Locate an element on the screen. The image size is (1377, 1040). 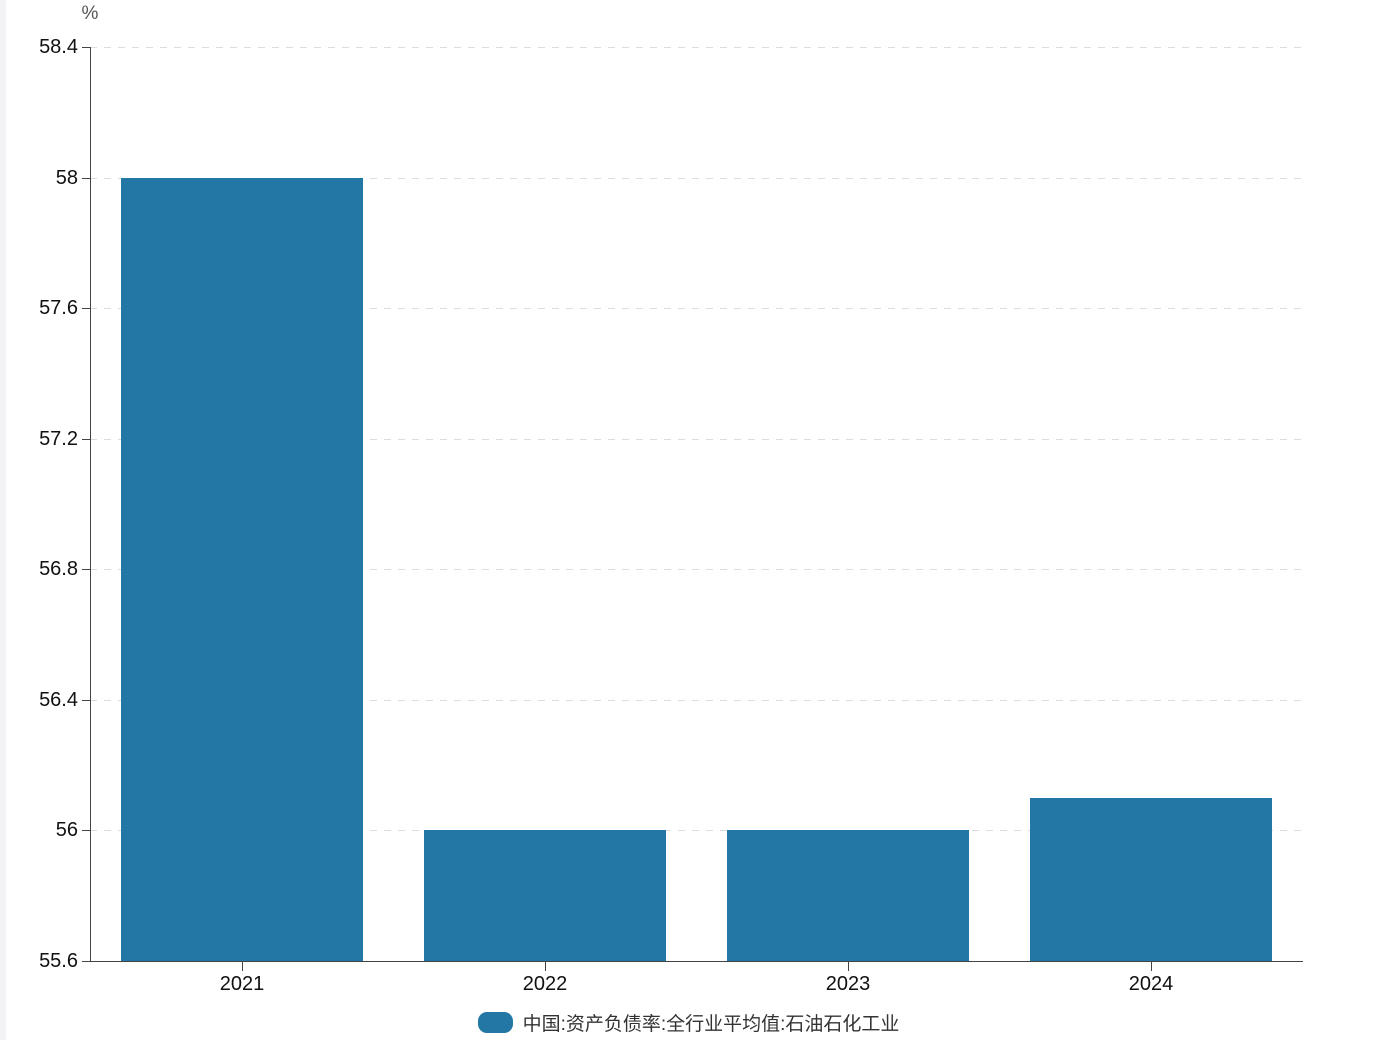
y-axis-line is located at coordinates (90, 504).